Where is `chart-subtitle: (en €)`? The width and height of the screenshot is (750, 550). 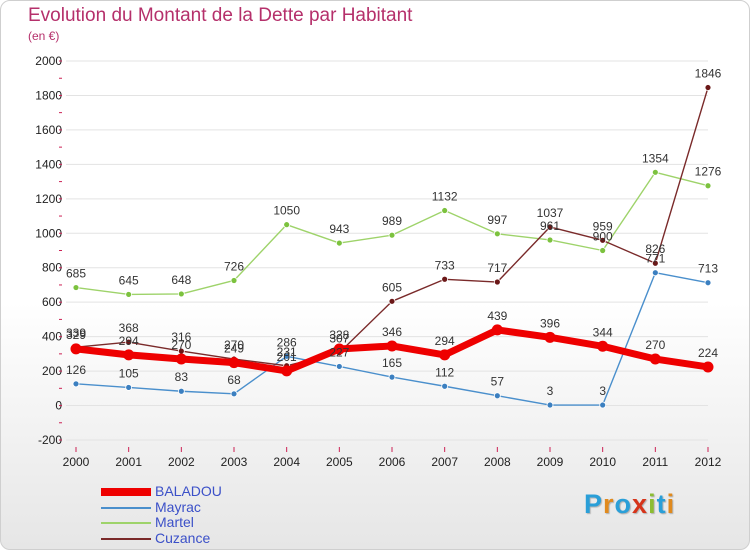
chart-subtitle: (en €) is located at coordinates (44, 36).